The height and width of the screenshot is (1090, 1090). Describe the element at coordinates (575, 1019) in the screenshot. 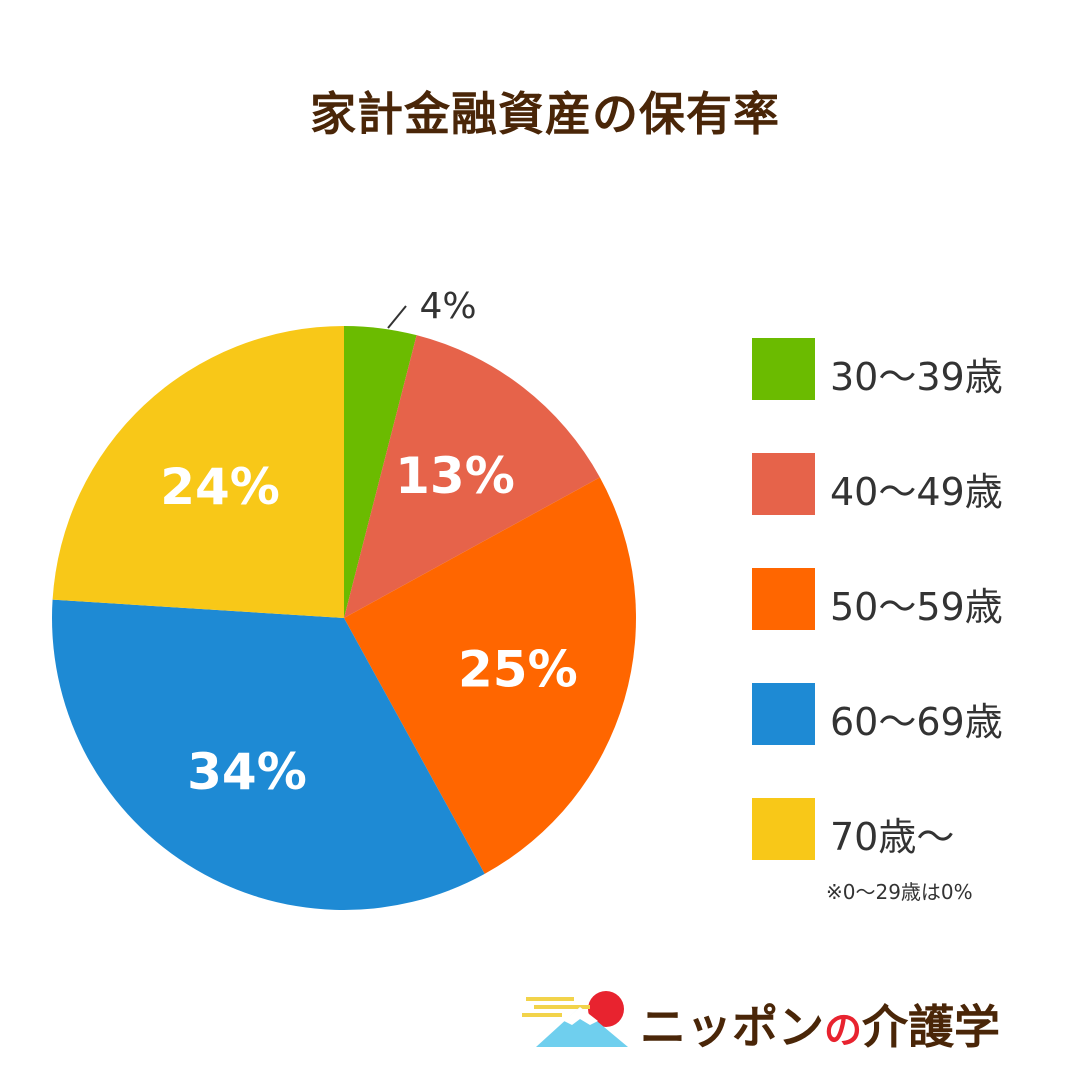

I see `mount-fuji-sun-icon` at that location.